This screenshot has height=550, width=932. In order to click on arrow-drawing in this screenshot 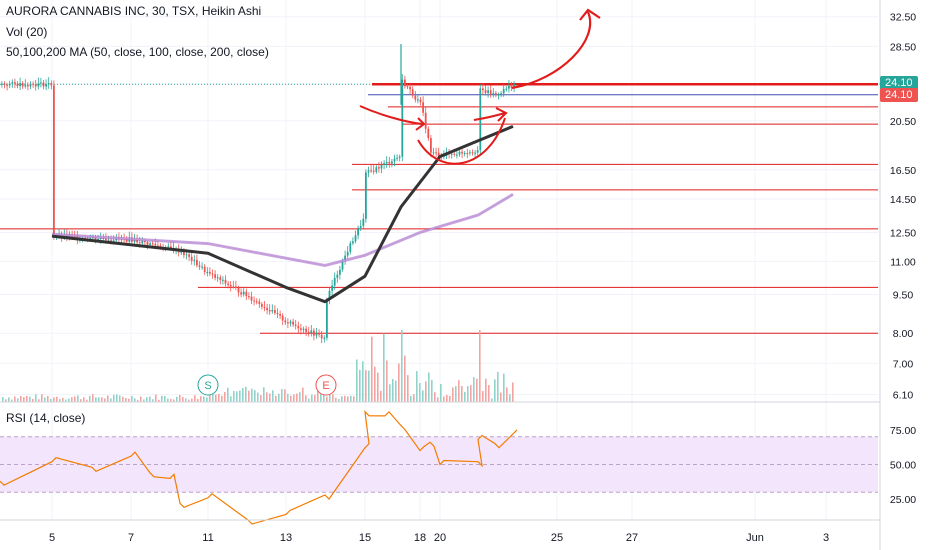, I will do `click(392, 118)`.